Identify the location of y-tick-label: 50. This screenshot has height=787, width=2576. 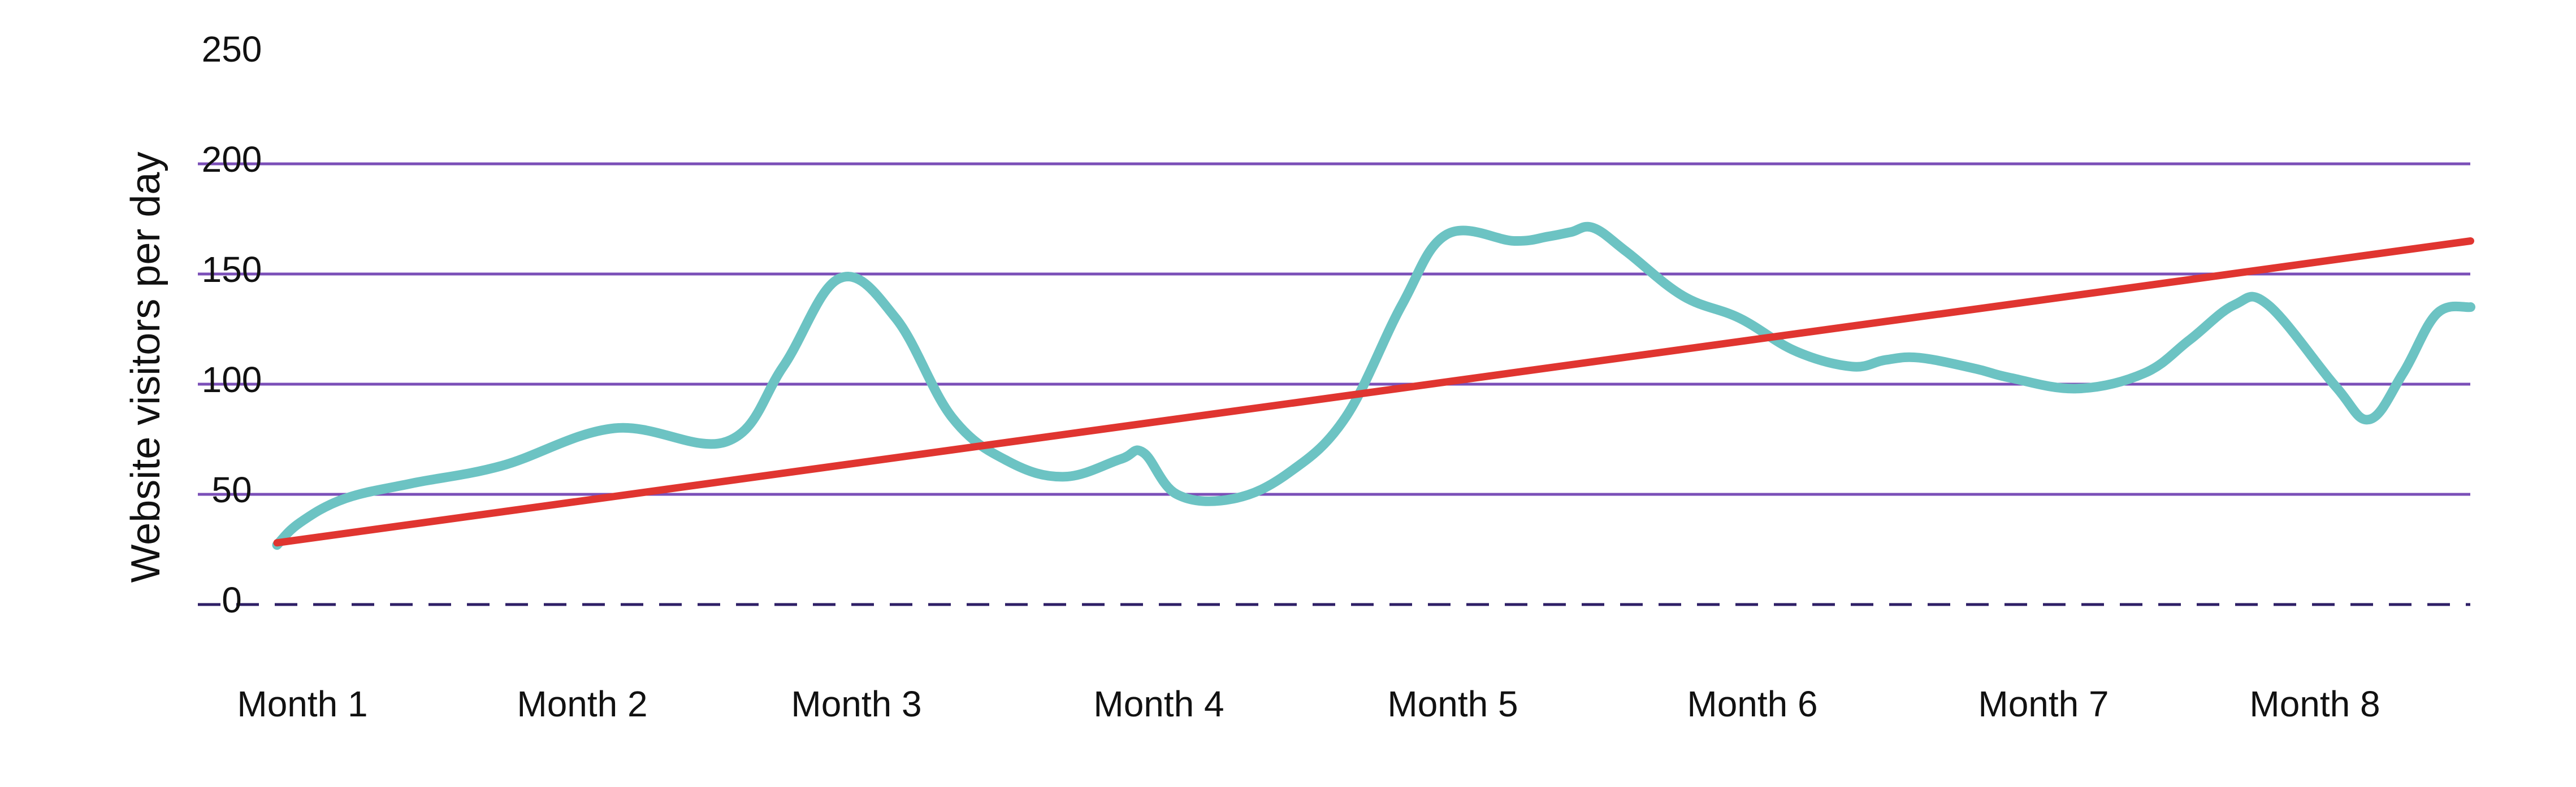
(231, 490).